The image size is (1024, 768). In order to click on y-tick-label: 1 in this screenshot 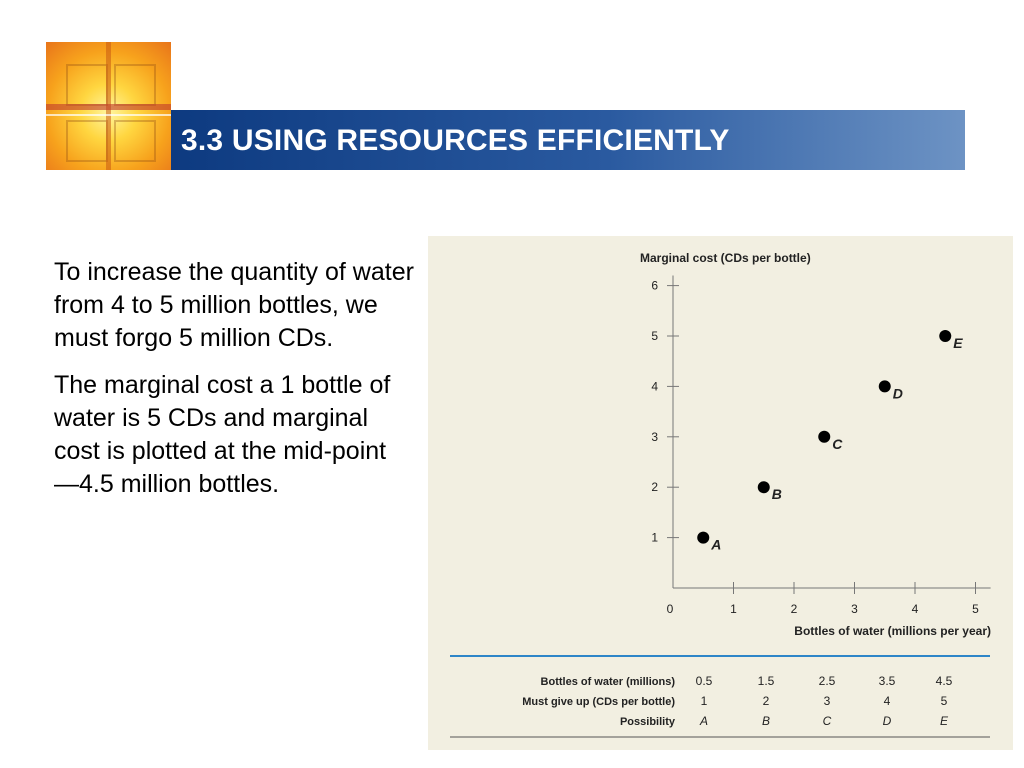, I will do `click(654, 538)`.